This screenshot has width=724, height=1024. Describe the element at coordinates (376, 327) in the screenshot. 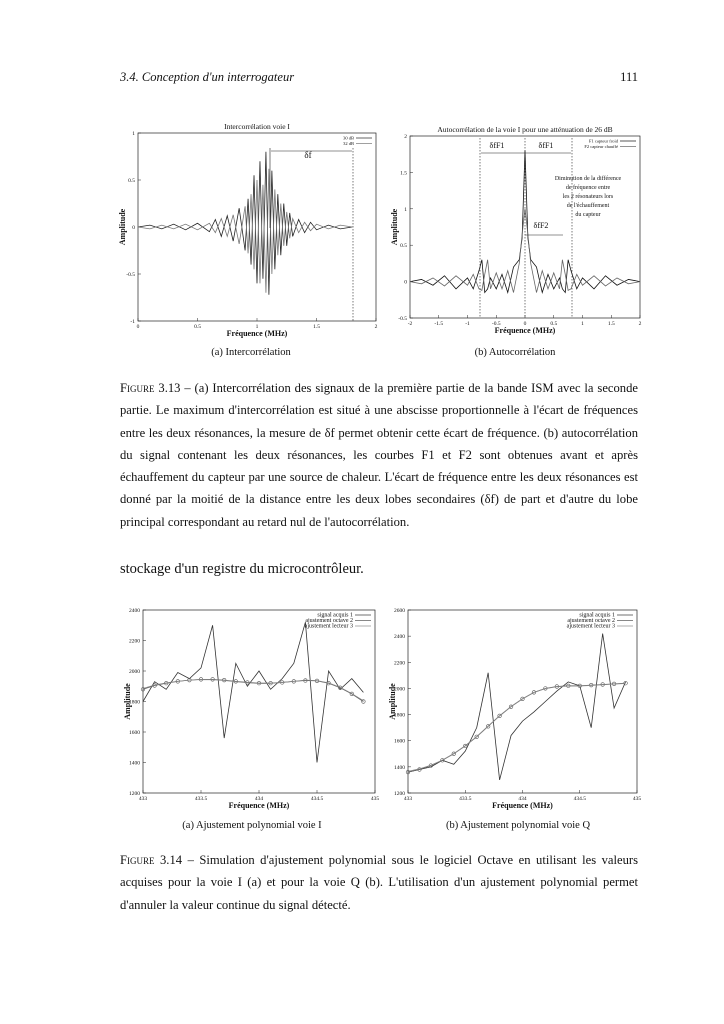

I see `x-tick-label: 2` at that location.